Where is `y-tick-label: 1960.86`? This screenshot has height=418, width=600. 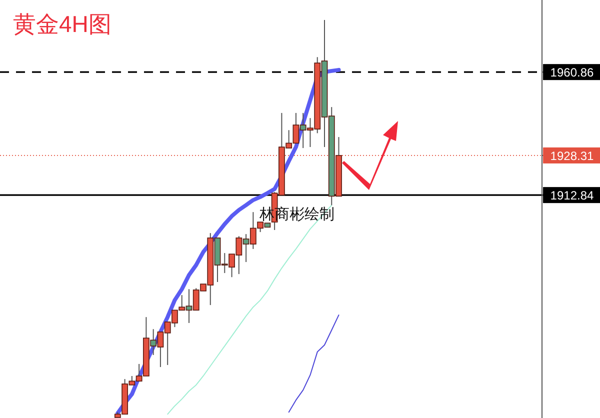
y-tick-label: 1960.86 is located at coordinates (572, 73).